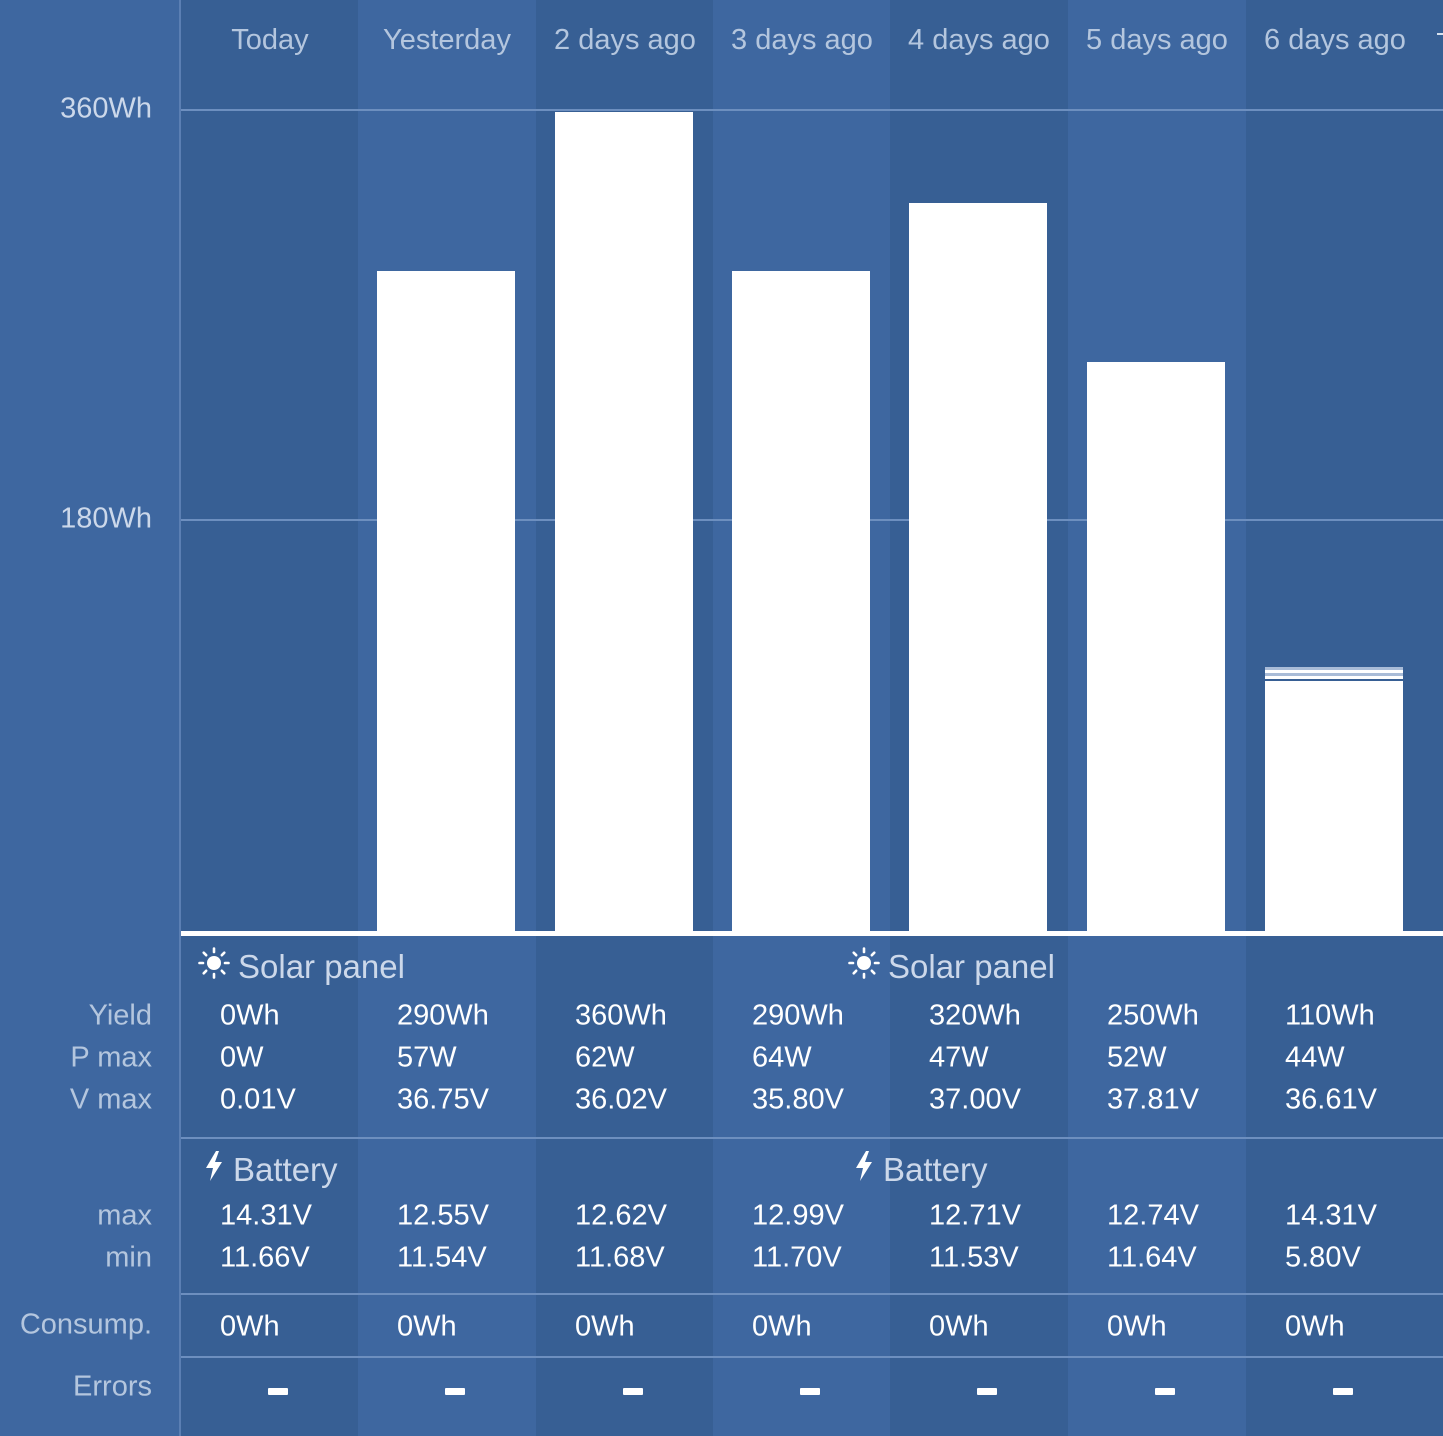 The image size is (1443, 1436). What do you see at coordinates (242, 1057) in the screenshot?
I see `solar-cell: 0W` at bounding box center [242, 1057].